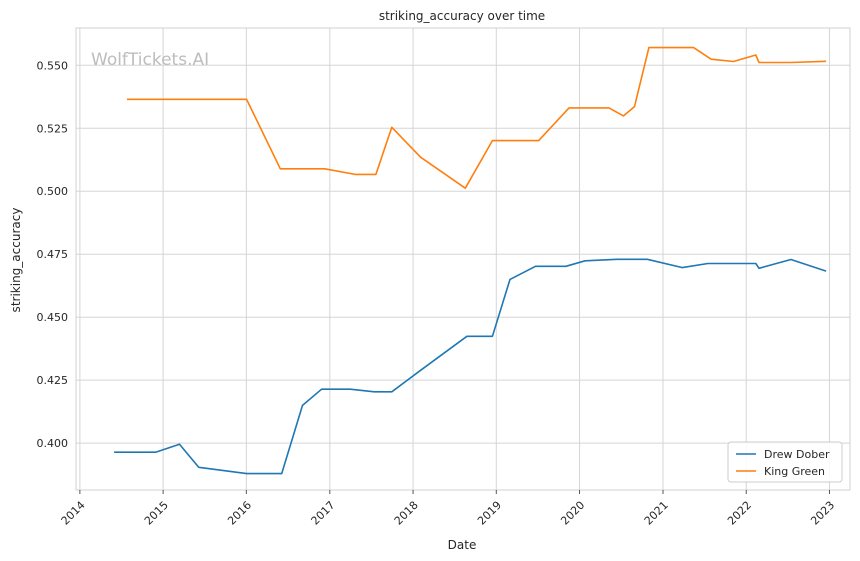 Image resolution: width=860 pixels, height=561 pixels. Describe the element at coordinates (462, 16) in the screenshot. I see `chart-title: striking_accuracy over time` at that location.